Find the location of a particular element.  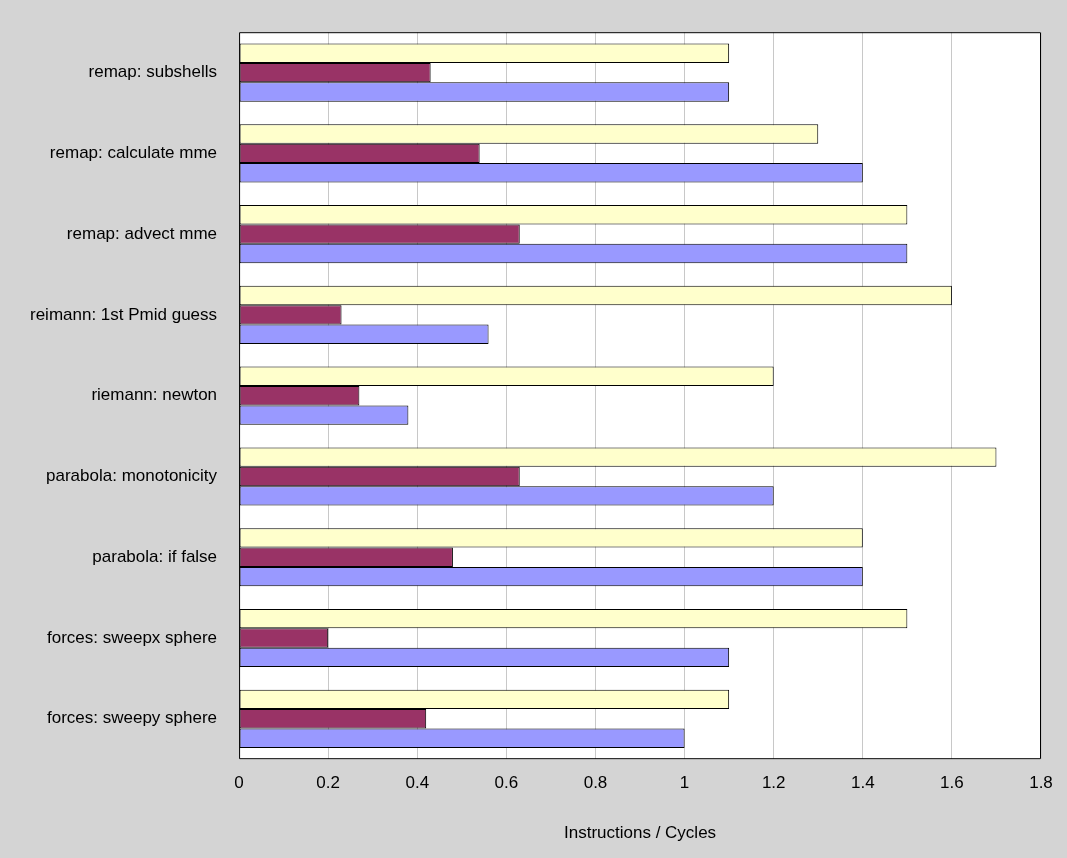

x-axis-title: Instructions / Cycles is located at coordinates (640, 833).